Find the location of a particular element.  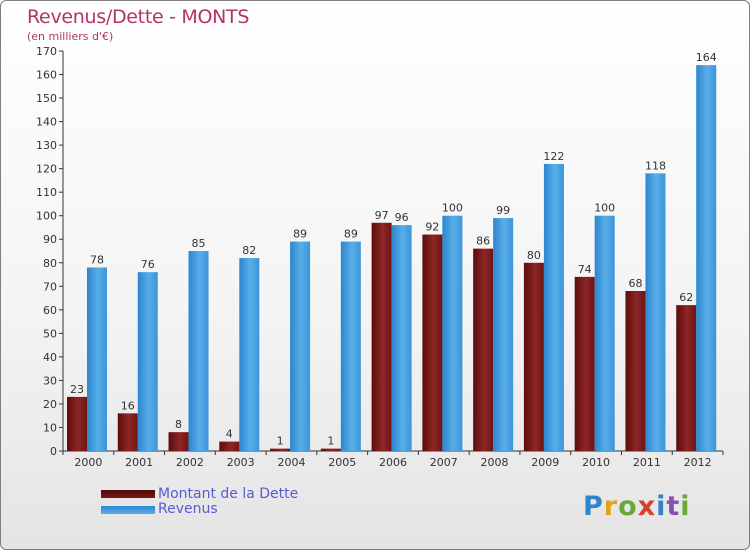

y-tick-label: 150 is located at coordinates (46, 98).